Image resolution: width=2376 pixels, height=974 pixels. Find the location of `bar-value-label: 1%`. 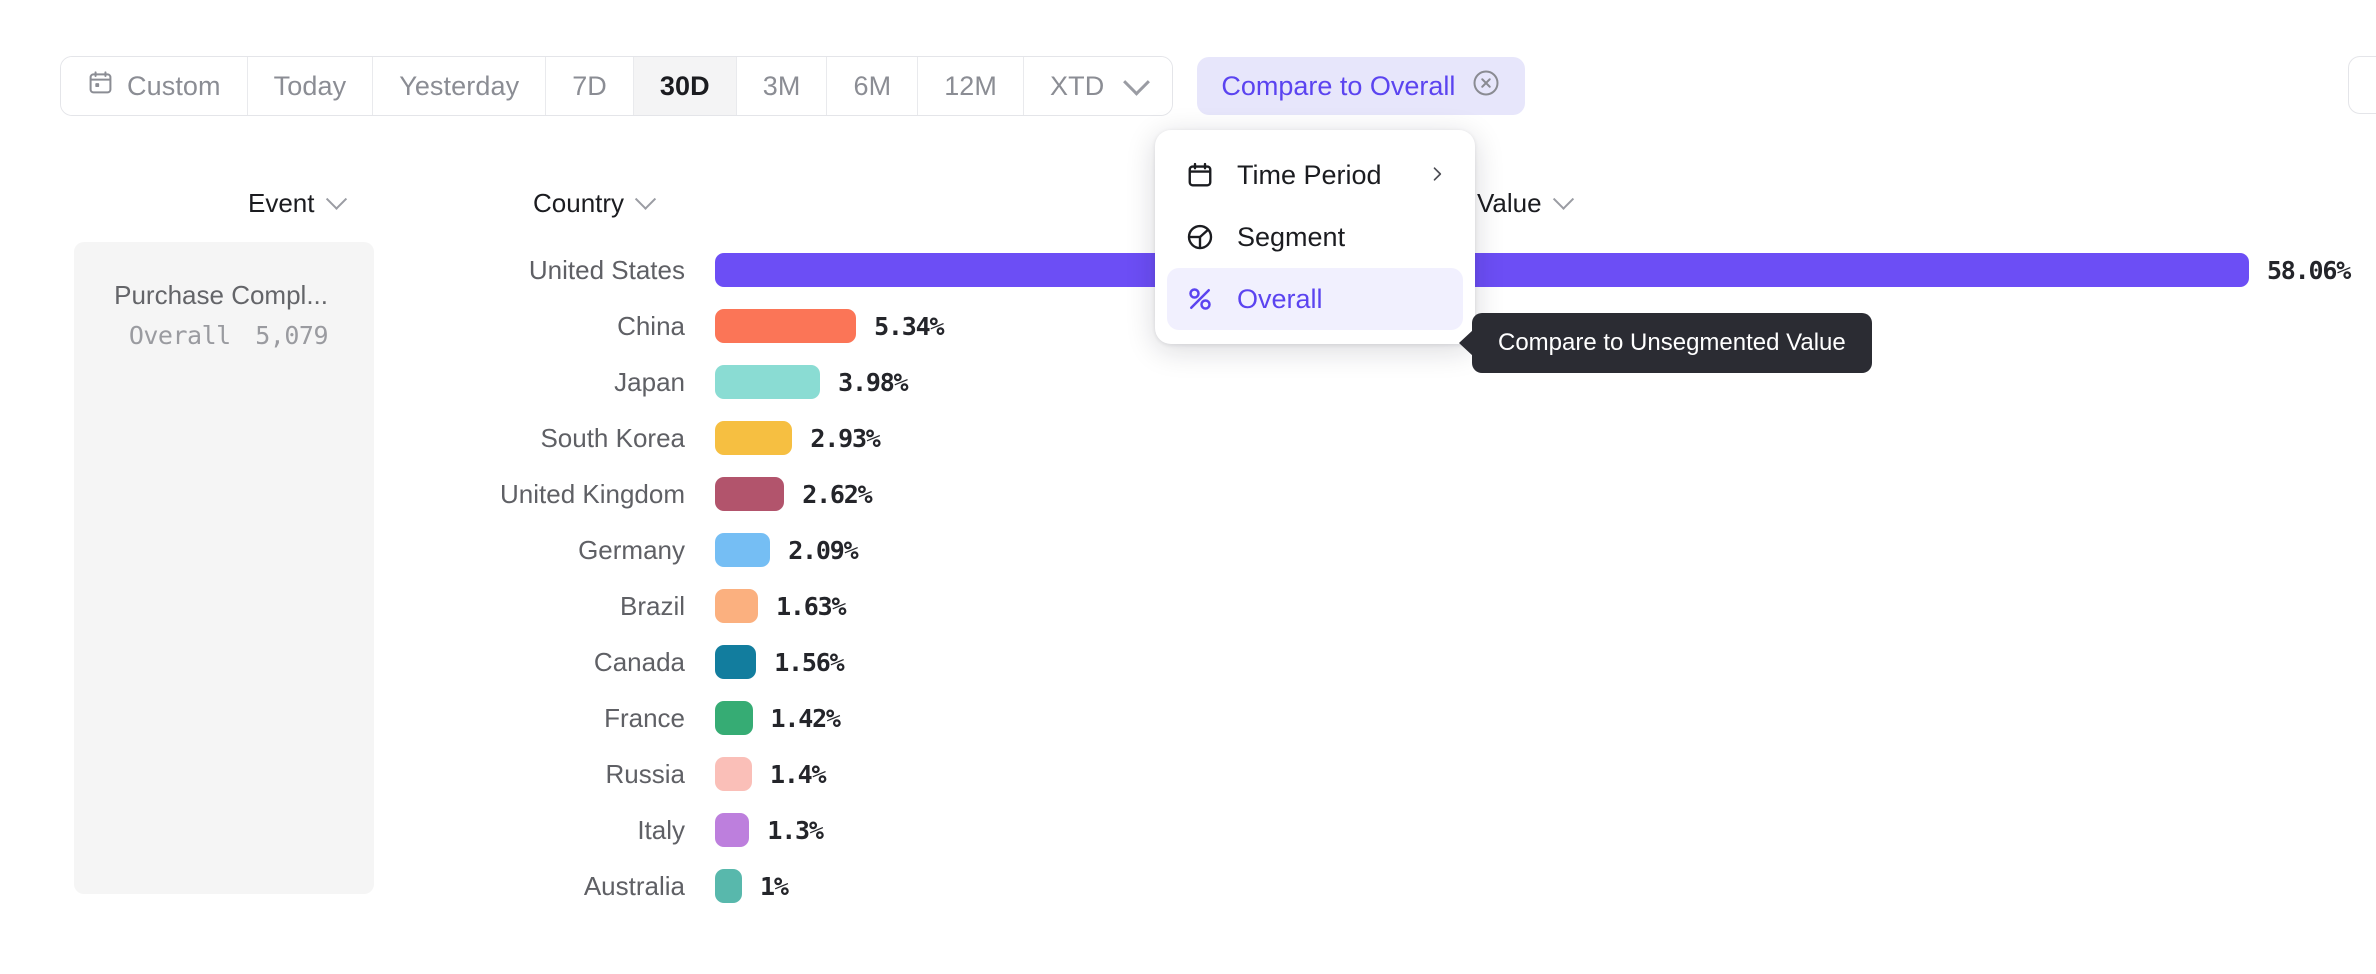

bar-value-label: 1% is located at coordinates (774, 886).